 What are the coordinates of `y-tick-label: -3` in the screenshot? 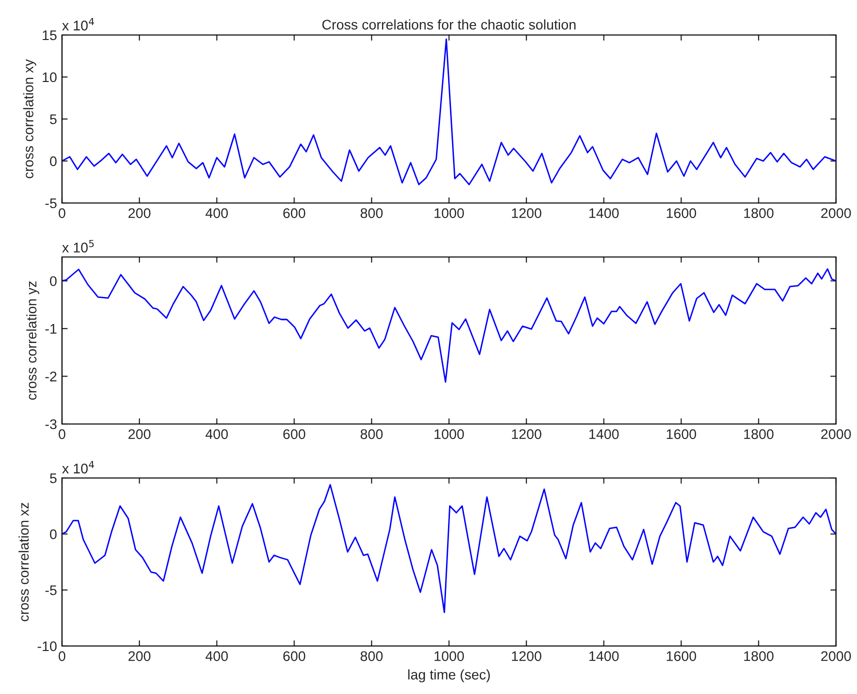 It's located at (51, 424).